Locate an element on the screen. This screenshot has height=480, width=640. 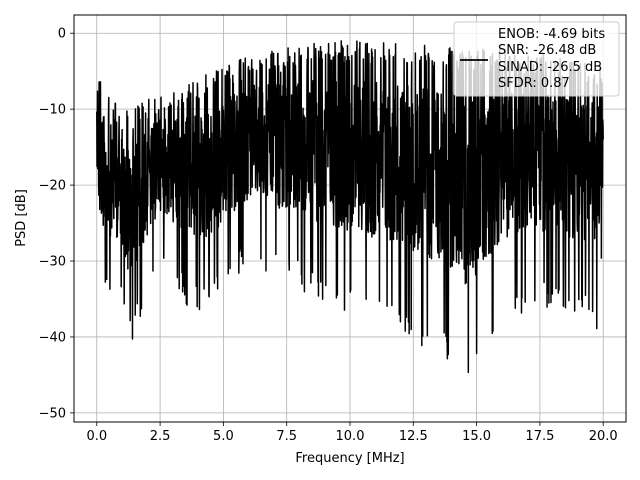
legend-box is located at coordinates (536, 59).